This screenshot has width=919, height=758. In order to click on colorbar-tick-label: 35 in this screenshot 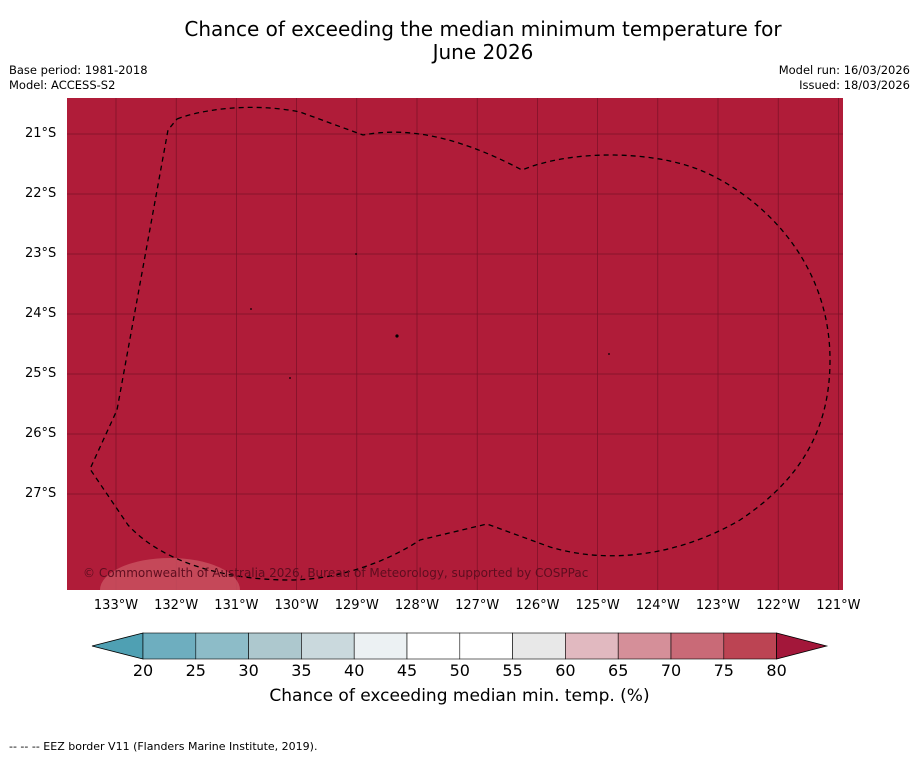, I will do `click(301, 670)`.